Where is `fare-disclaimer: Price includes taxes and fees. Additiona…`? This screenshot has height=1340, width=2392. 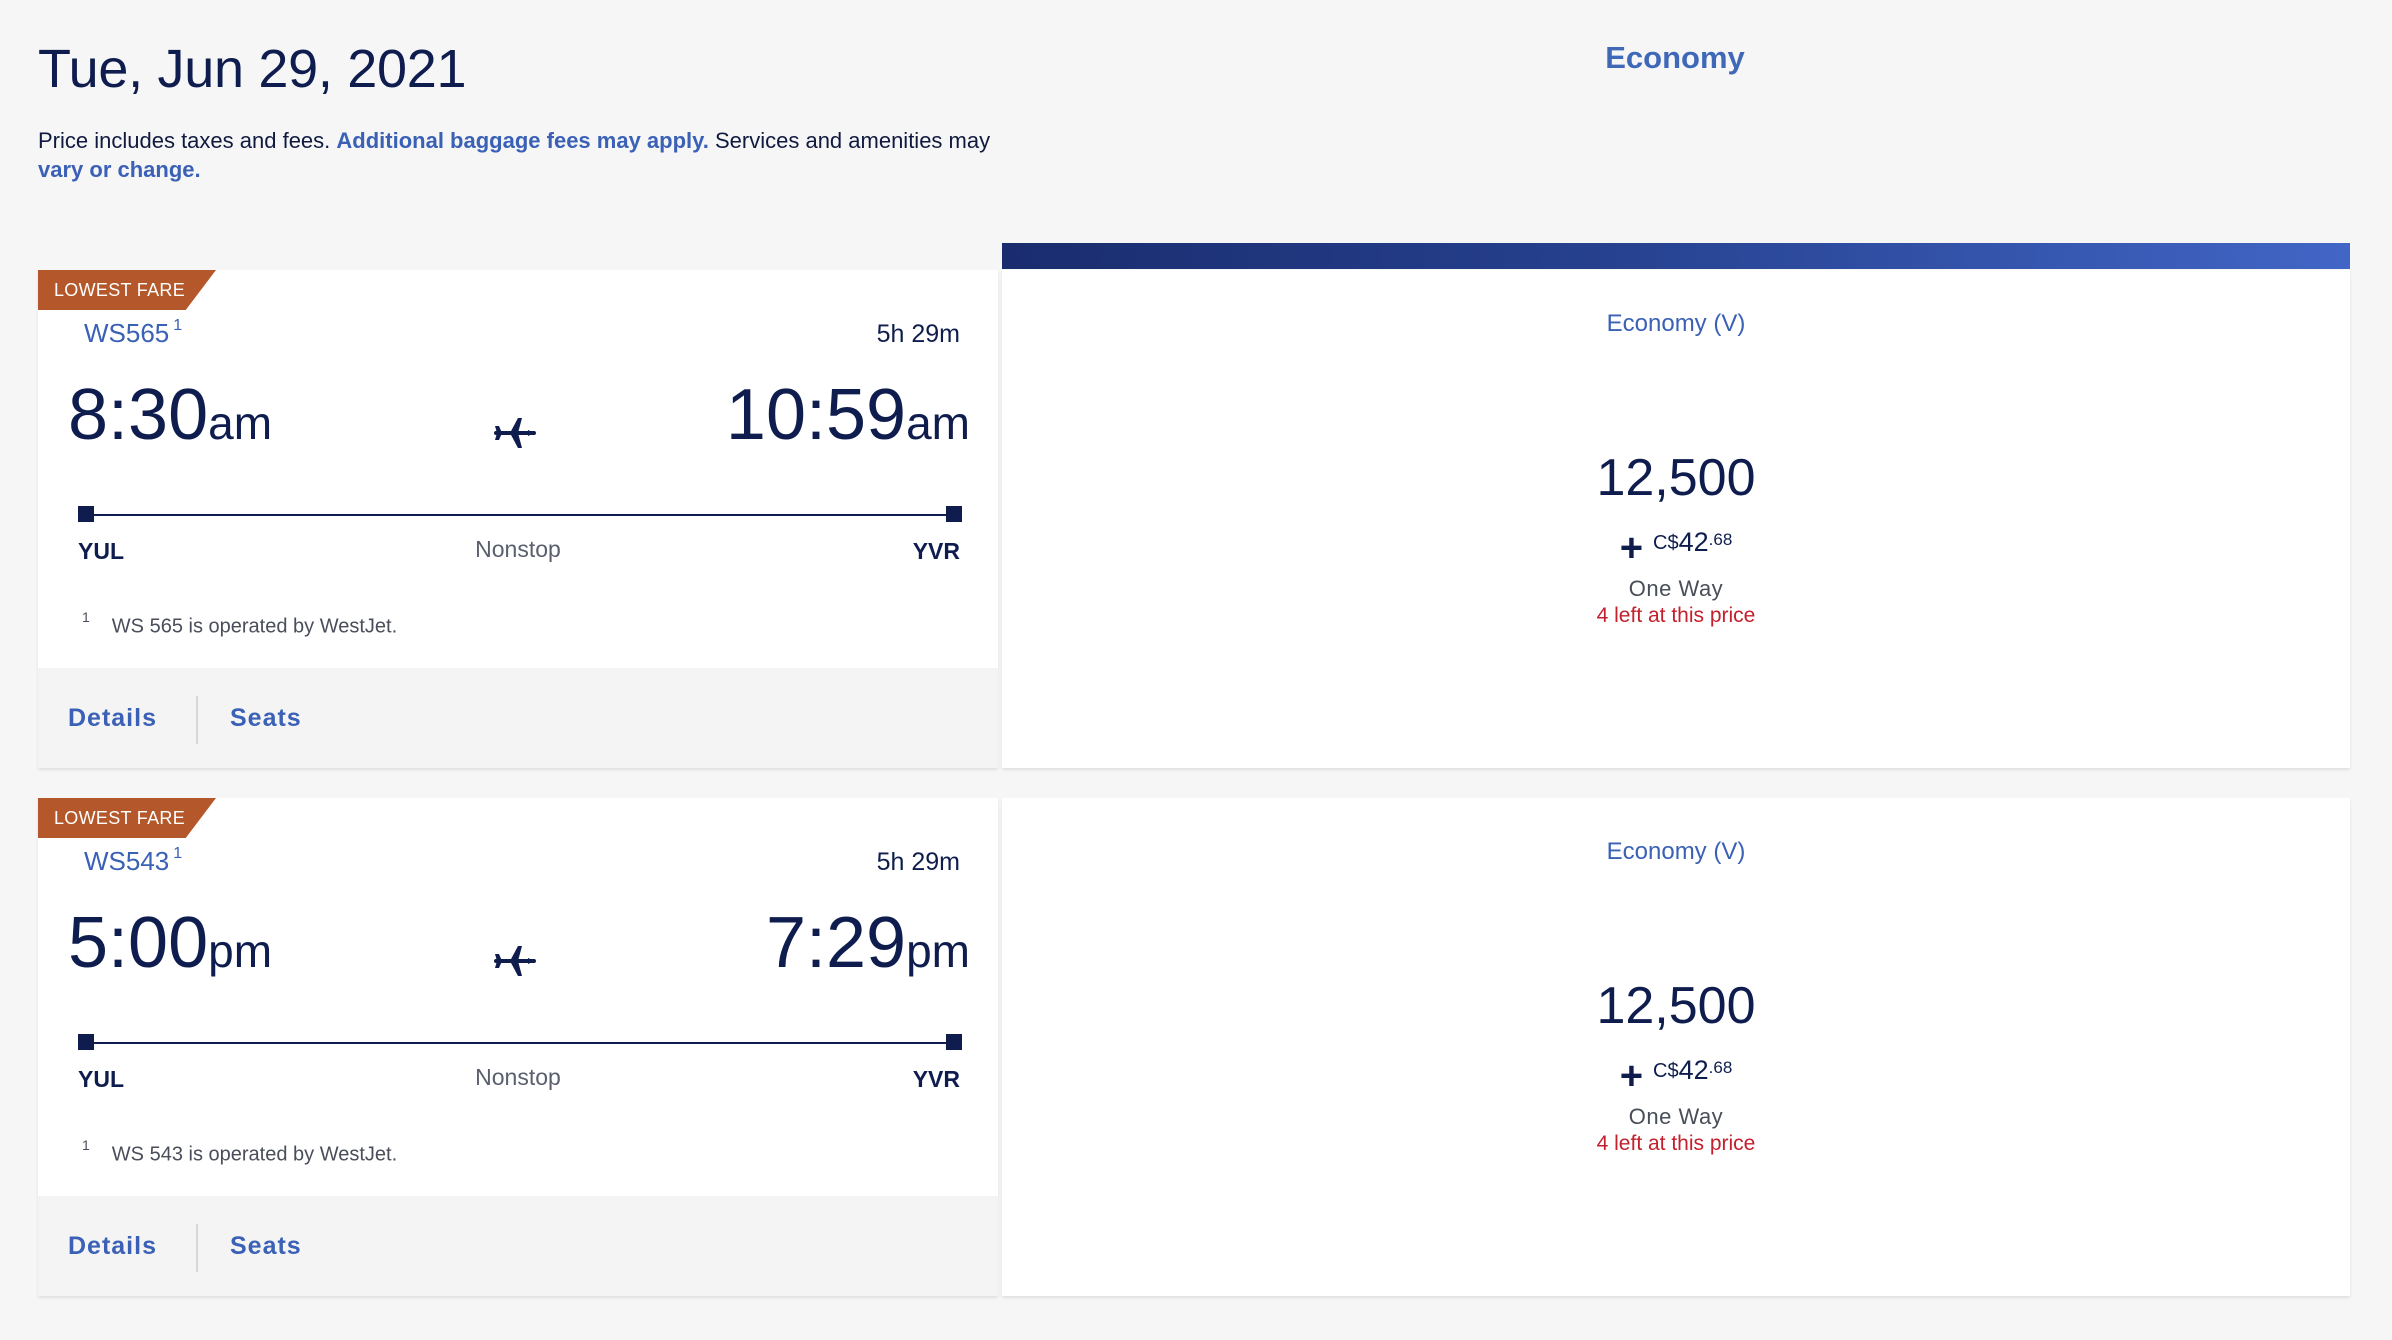
fare-disclaimer: Price includes taxes and fees. Additiona… is located at coordinates (518, 155).